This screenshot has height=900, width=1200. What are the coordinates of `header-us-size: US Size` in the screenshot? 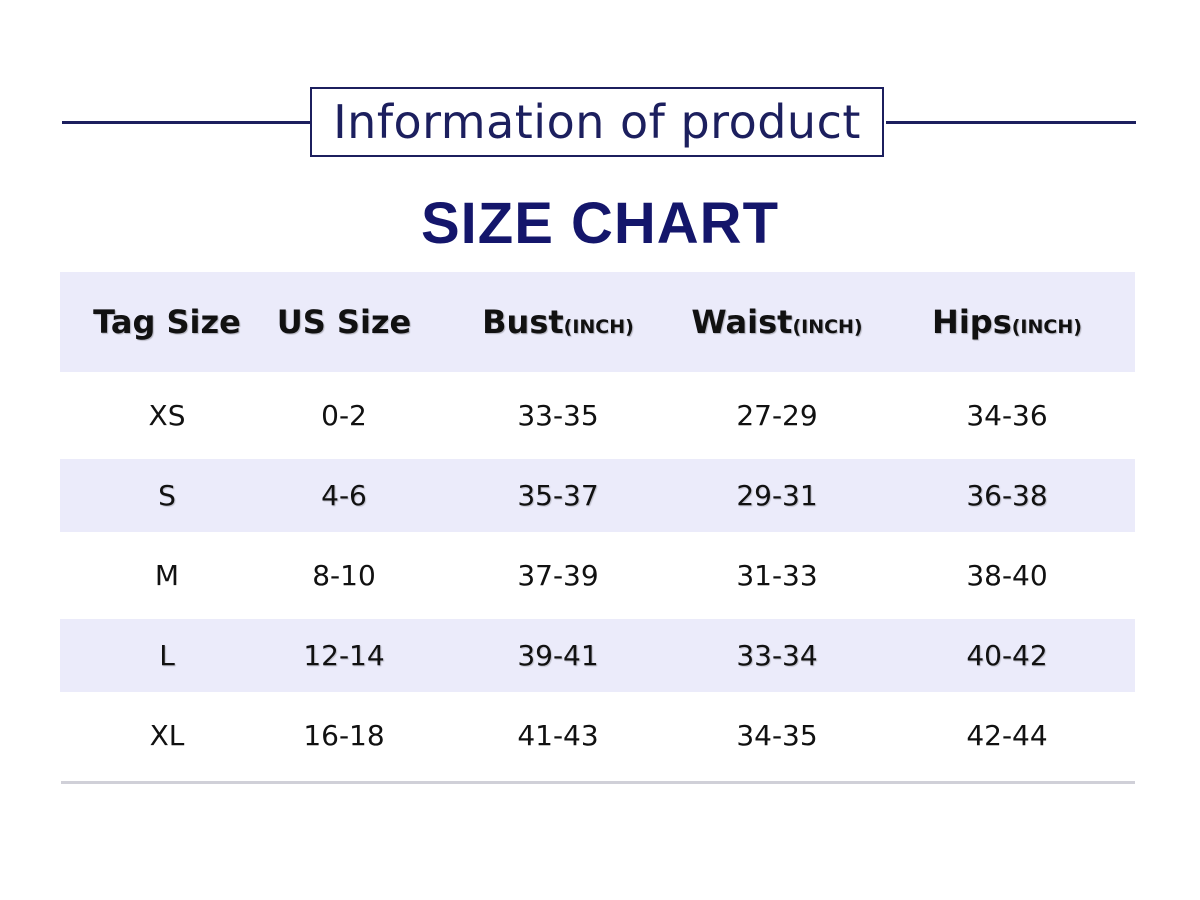 It's located at (344, 322).